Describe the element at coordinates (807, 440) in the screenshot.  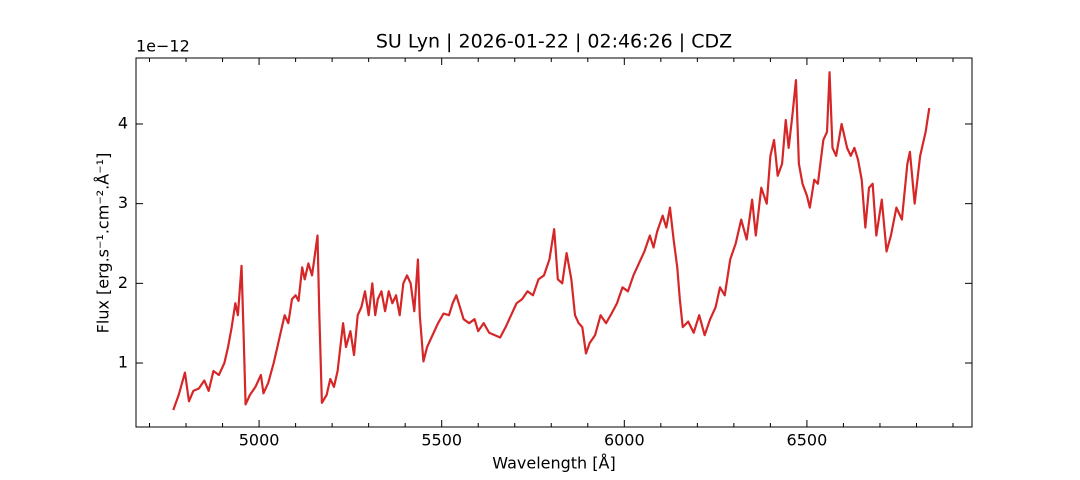
I see `x-tick-label: 6500` at that location.